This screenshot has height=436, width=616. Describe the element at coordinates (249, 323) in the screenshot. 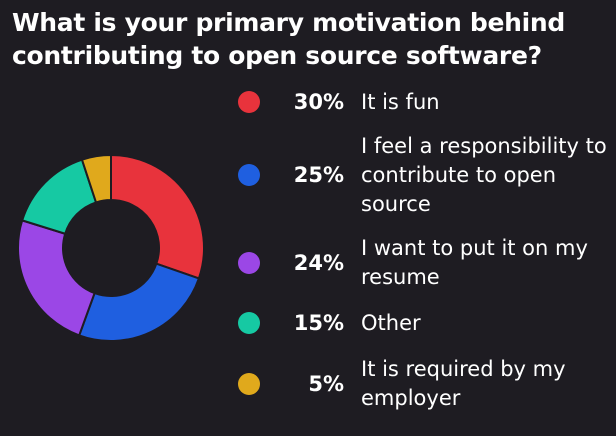

I see `legend-swatch-teal` at that location.